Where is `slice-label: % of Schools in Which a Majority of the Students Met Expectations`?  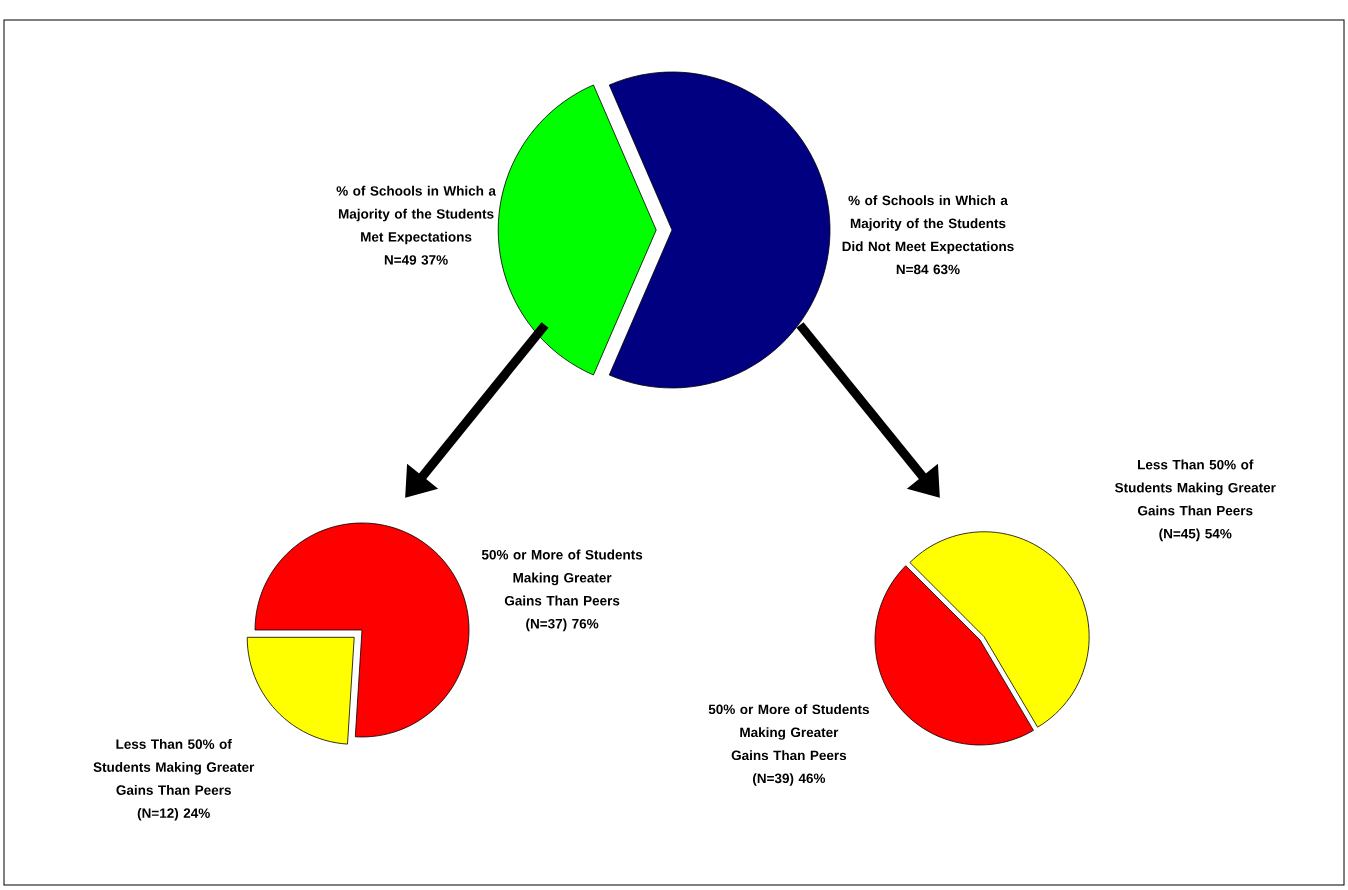
slice-label: % of Schools in Which a Majority of the Students Met Expectations is located at coordinates (416, 215).